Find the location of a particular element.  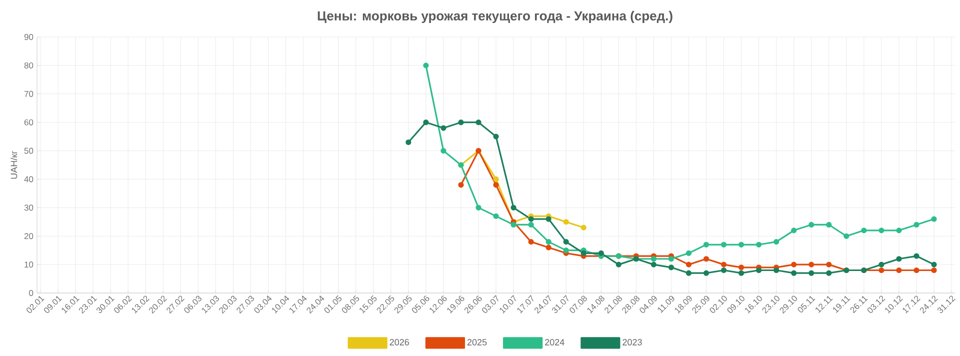

y-axis-title: UAH/кг is located at coordinates (14, 164).